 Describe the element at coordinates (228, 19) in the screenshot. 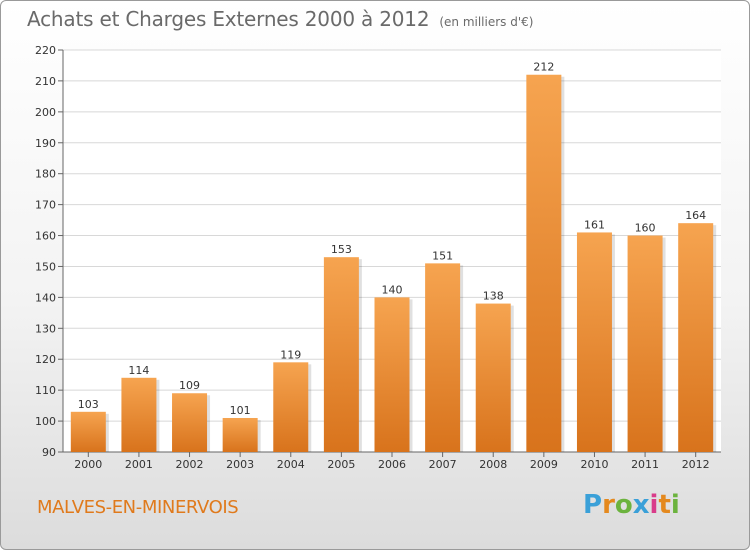

I see `chart-title-text: Achats et Charges Externes 2000 à 2012` at that location.